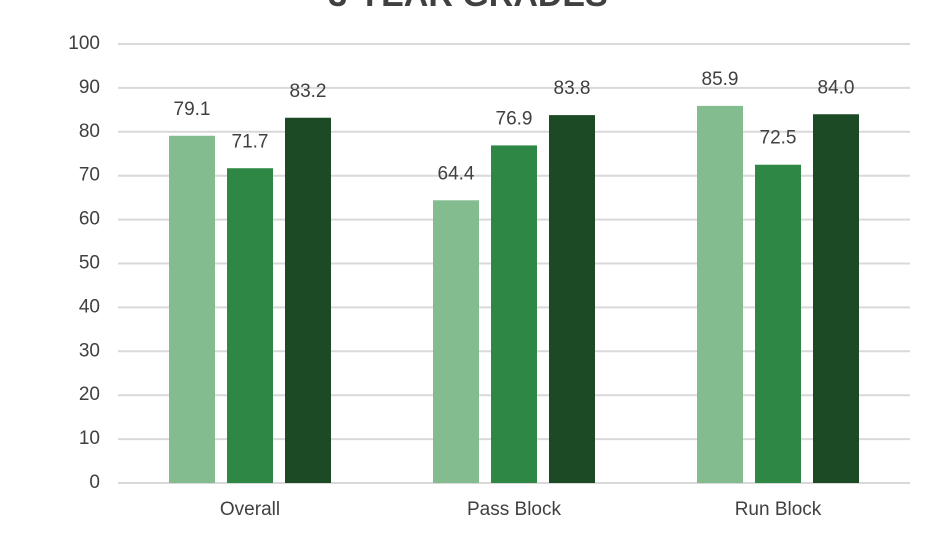 The height and width of the screenshot is (536, 936). I want to click on data-label: 79.1, so click(192, 109).